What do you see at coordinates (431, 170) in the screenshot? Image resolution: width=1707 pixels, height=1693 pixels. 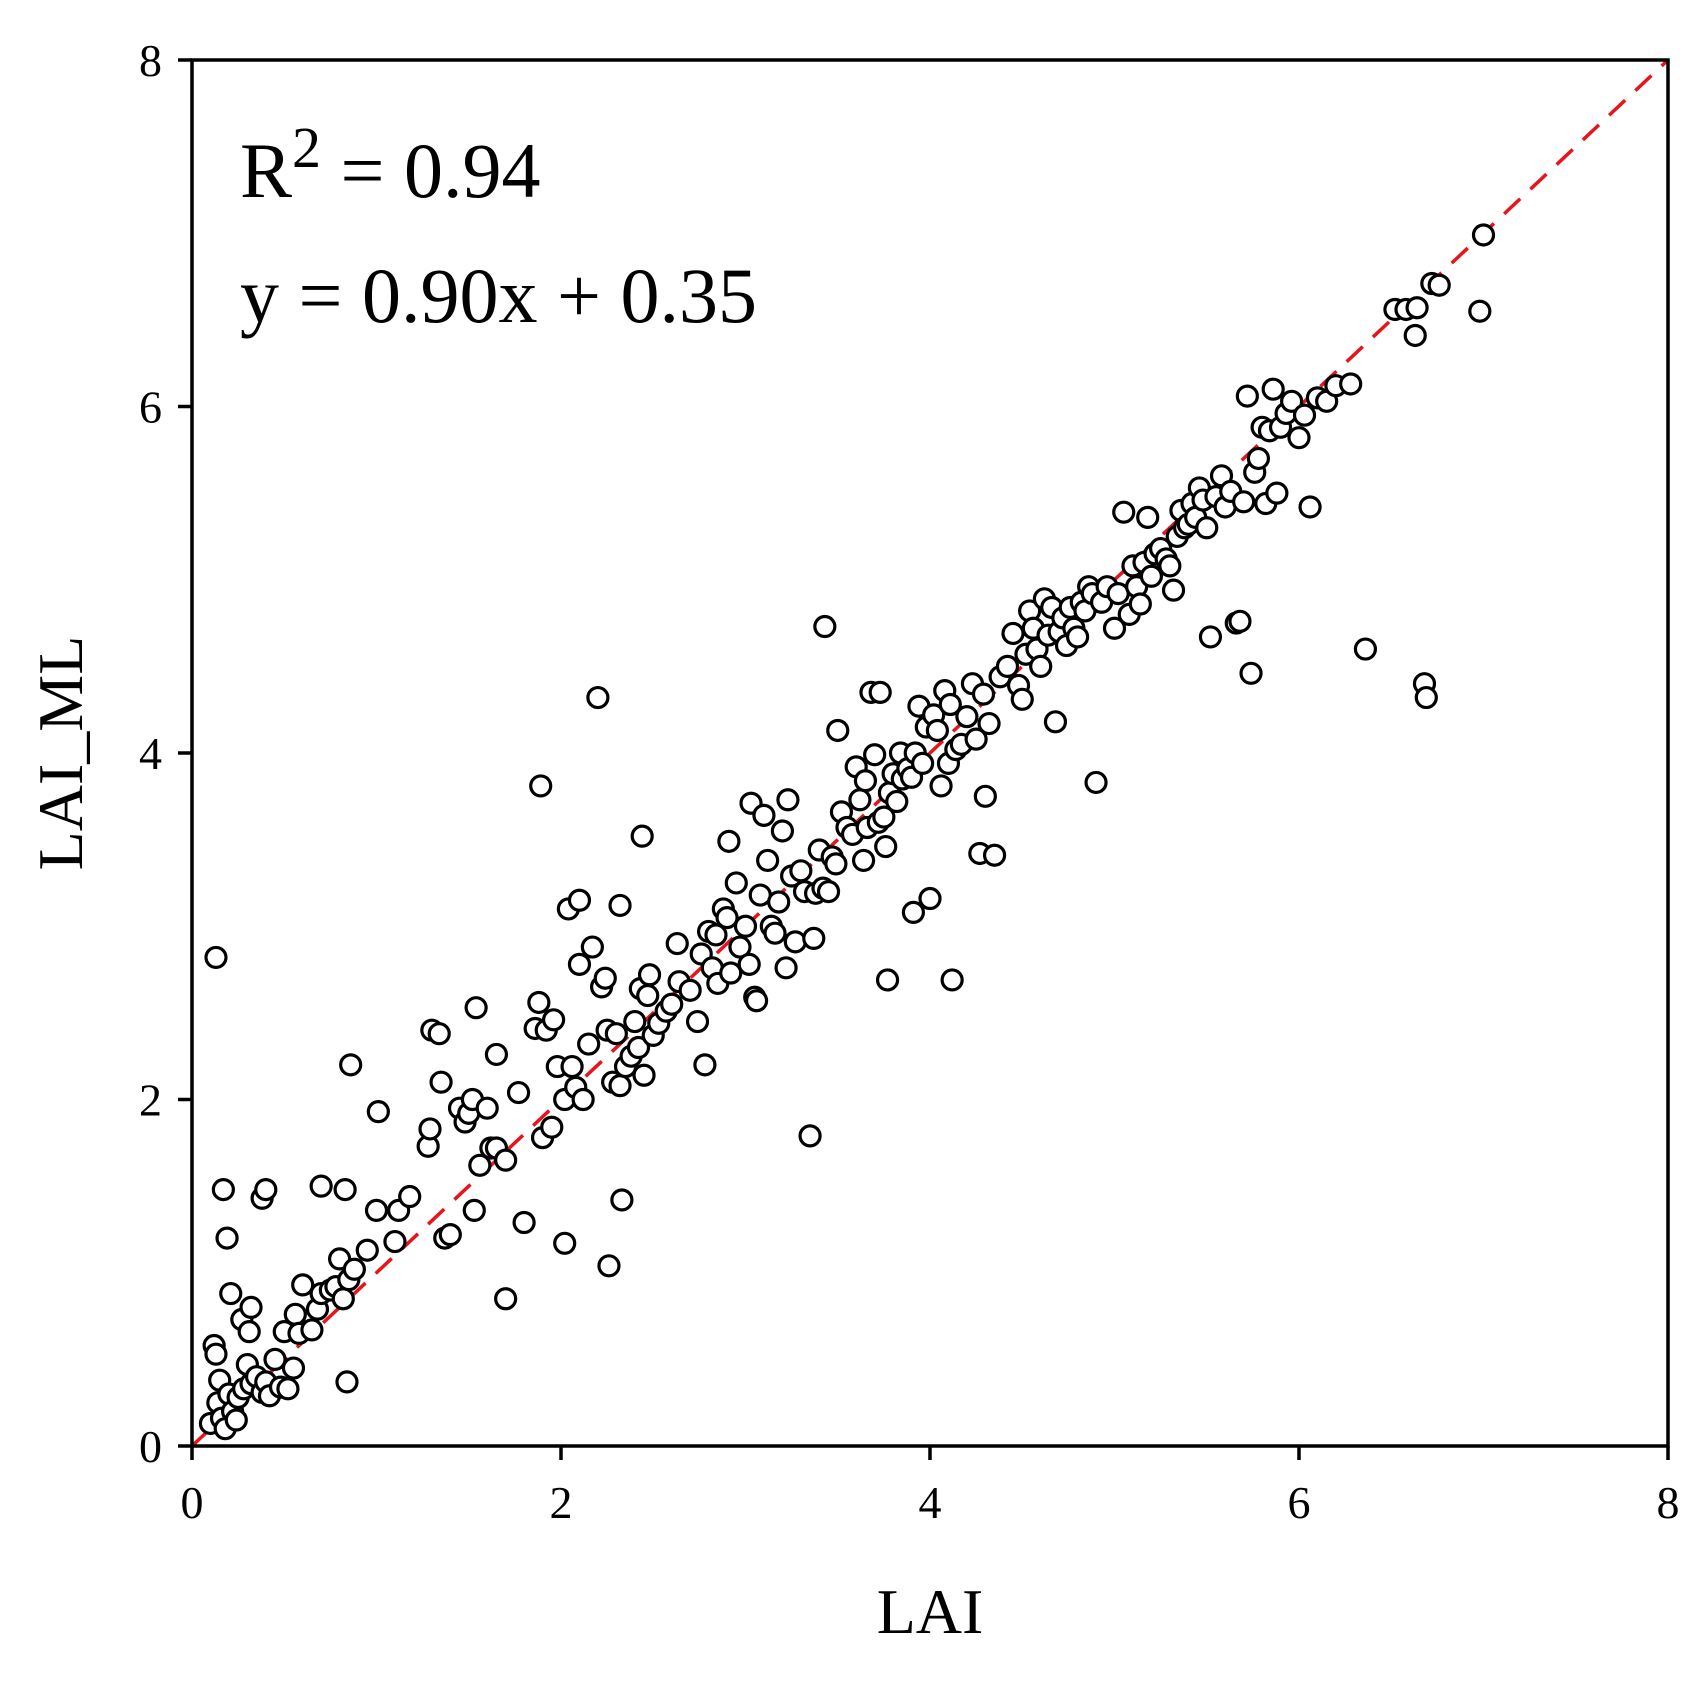 I see `r2-value: = 0.94` at bounding box center [431, 170].